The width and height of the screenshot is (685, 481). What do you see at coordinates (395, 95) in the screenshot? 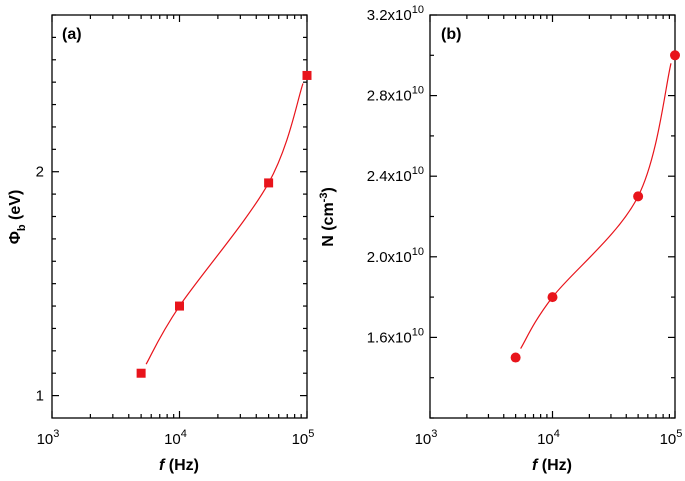
I see `y-tick-label: 2.8x10¹⁰` at bounding box center [395, 95].